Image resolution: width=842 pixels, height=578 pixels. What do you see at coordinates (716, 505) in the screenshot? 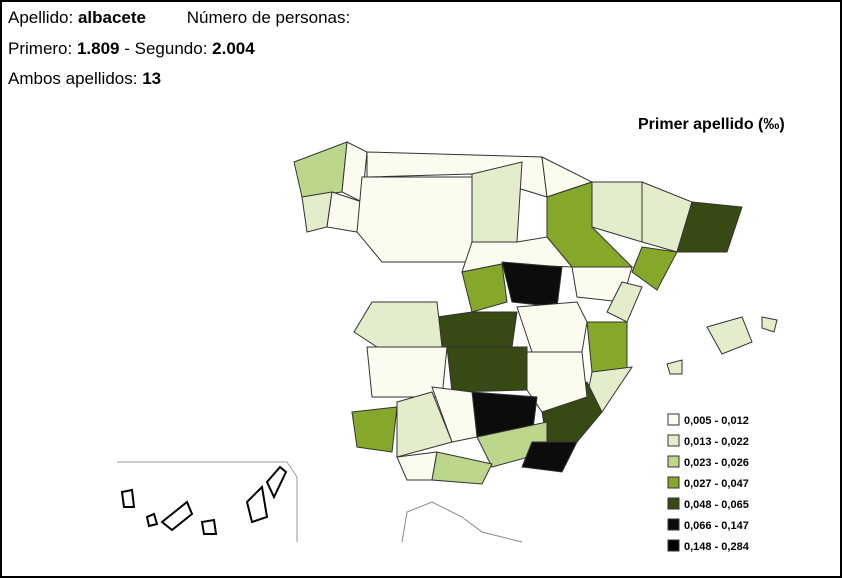
I see `legend-label: 0,048 - 0,065` at bounding box center [716, 505].